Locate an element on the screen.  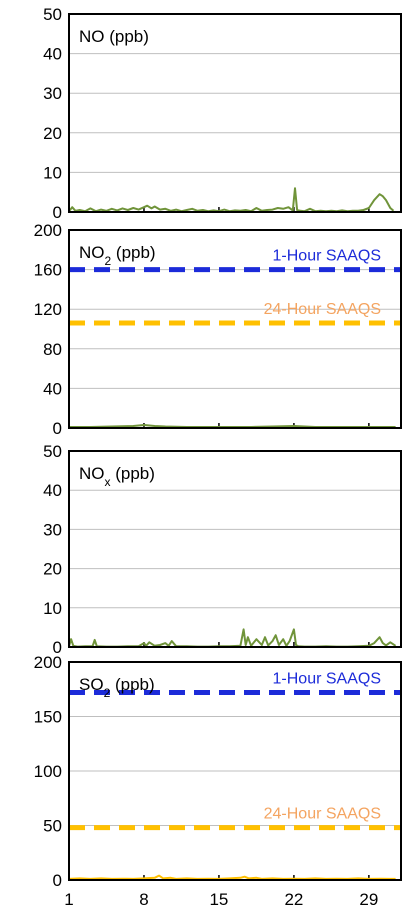
panel-title: NOx (ppb) is located at coordinates (117, 476).